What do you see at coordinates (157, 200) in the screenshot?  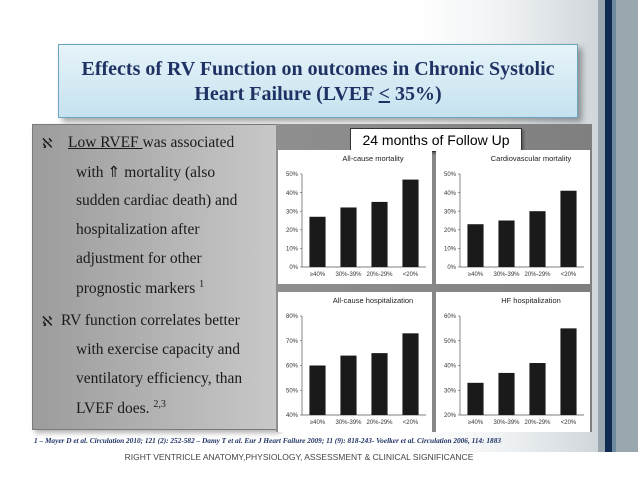 I see `bullet1-line3: sudden cardiac death) and` at bounding box center [157, 200].